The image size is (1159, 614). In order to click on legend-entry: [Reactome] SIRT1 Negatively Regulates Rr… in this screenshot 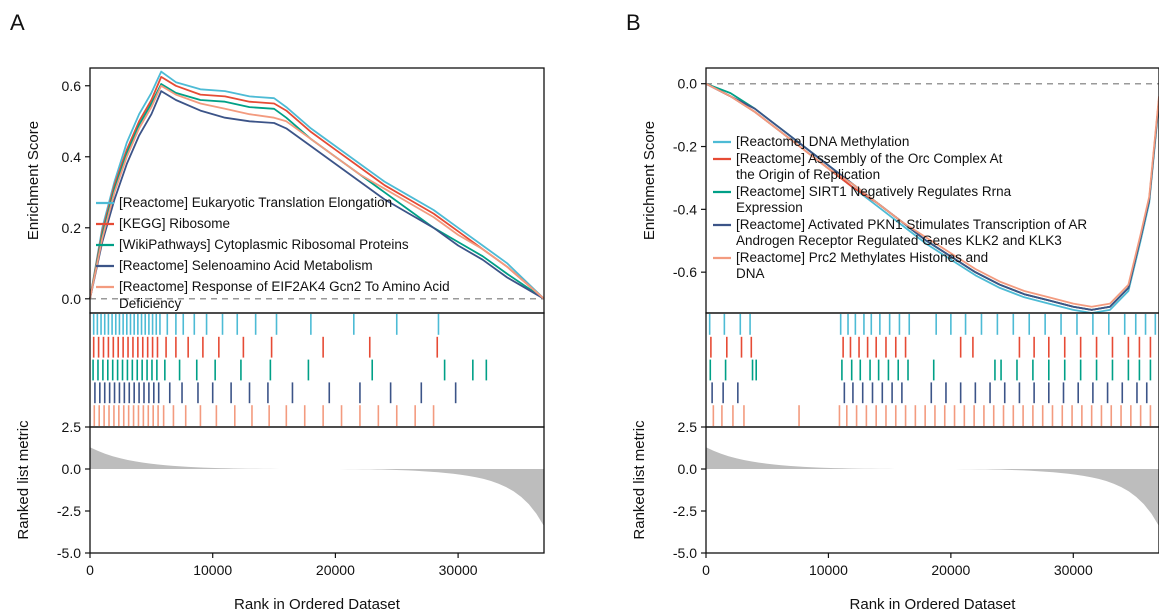, I will do `click(874, 199)`.